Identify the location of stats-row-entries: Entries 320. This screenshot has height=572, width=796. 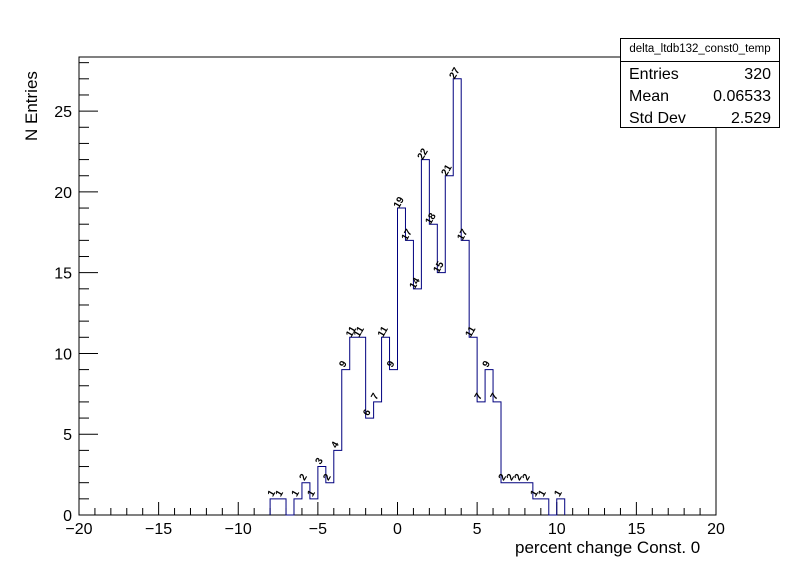
(700, 74).